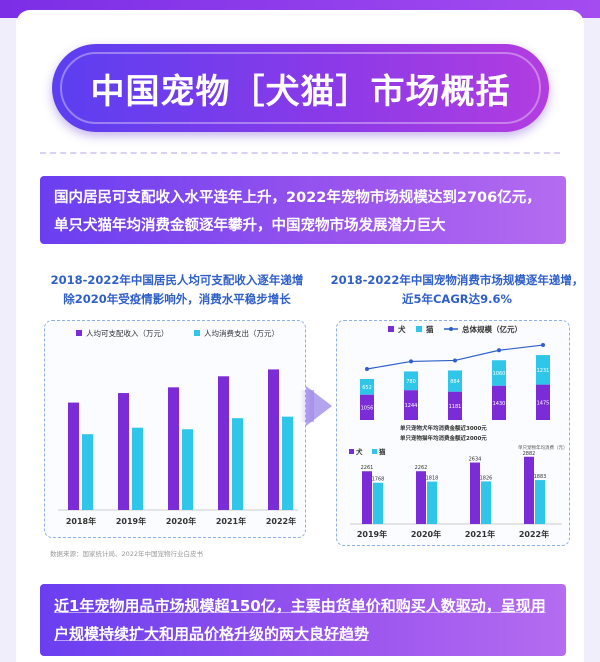  I want to click on chart2-title-line2: 近5年CAGR达9.6%, so click(457, 299).